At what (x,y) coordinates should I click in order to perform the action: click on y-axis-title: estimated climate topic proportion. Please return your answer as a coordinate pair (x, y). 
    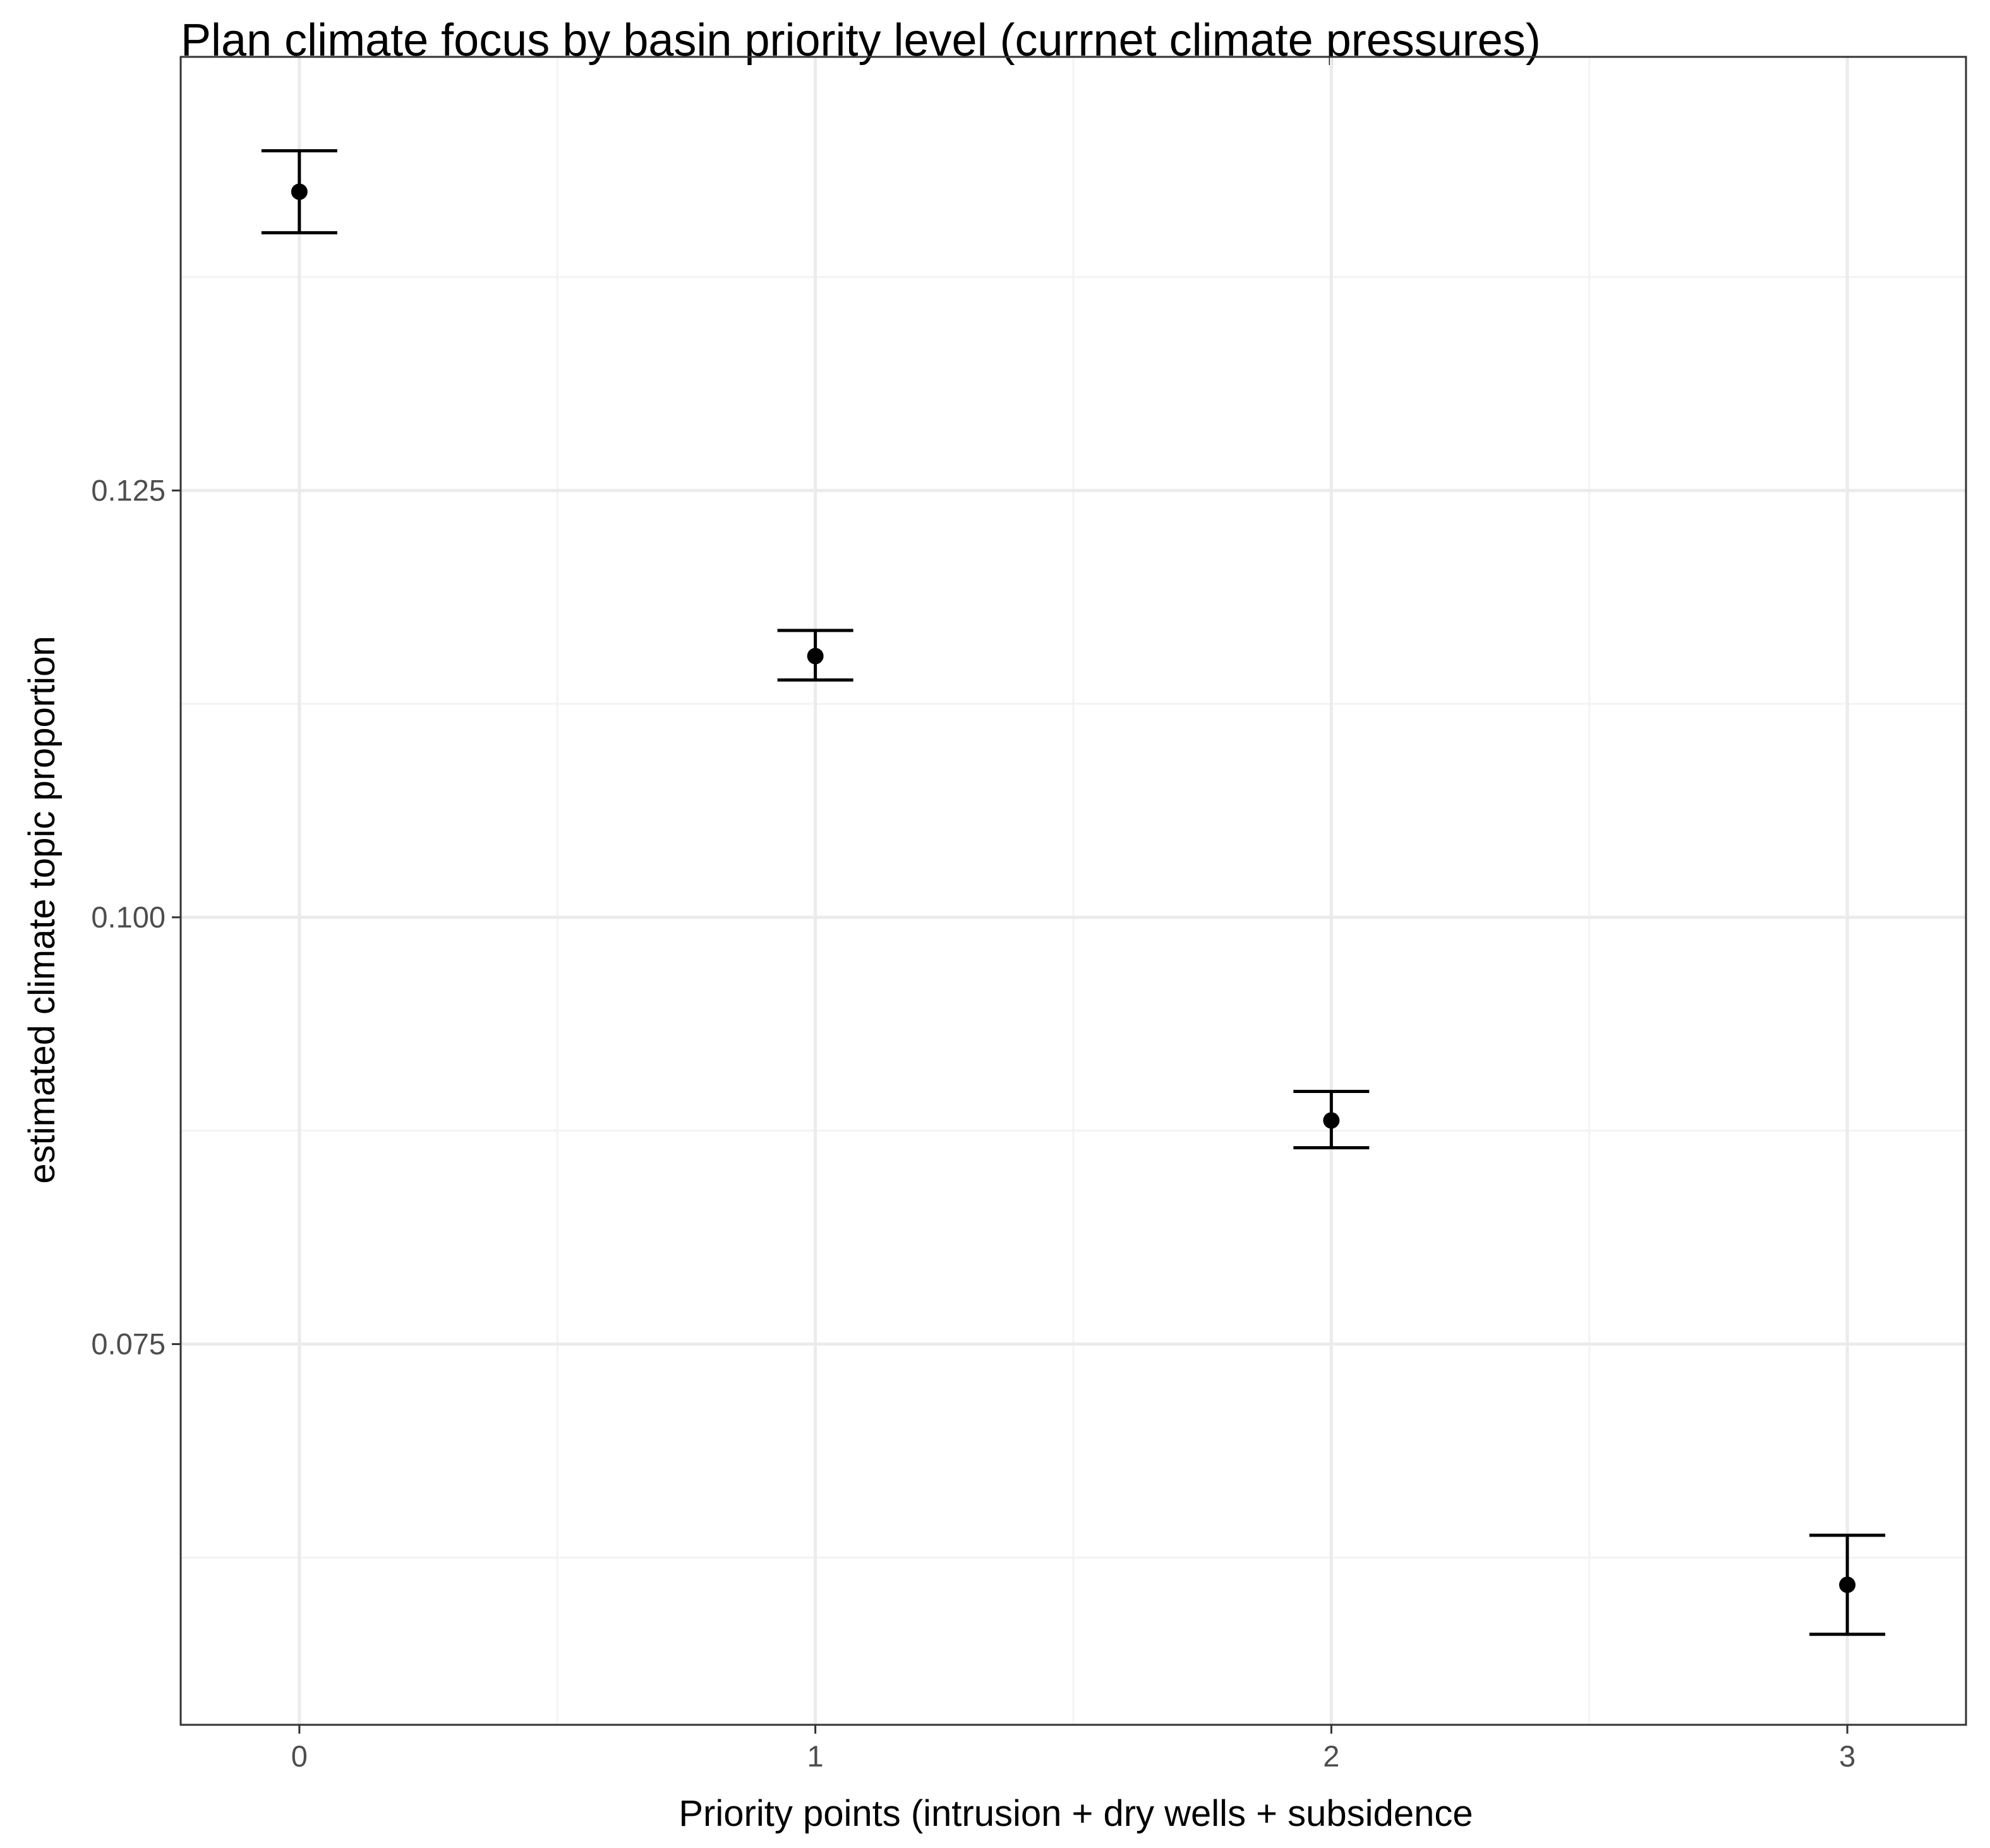
    Looking at the image, I should click on (42, 910).